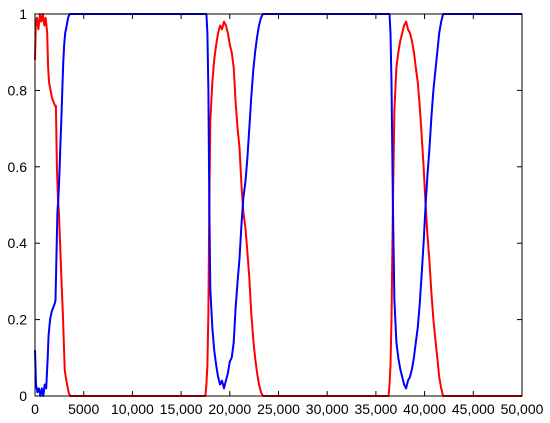 Image resolution: width=550 pixels, height=423 pixels. I want to click on x-tick-label: 40,000, so click(424, 409).